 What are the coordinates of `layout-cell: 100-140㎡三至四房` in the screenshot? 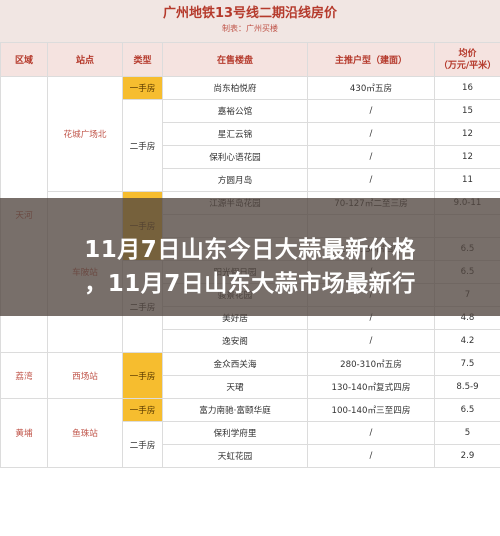 It's located at (371, 410).